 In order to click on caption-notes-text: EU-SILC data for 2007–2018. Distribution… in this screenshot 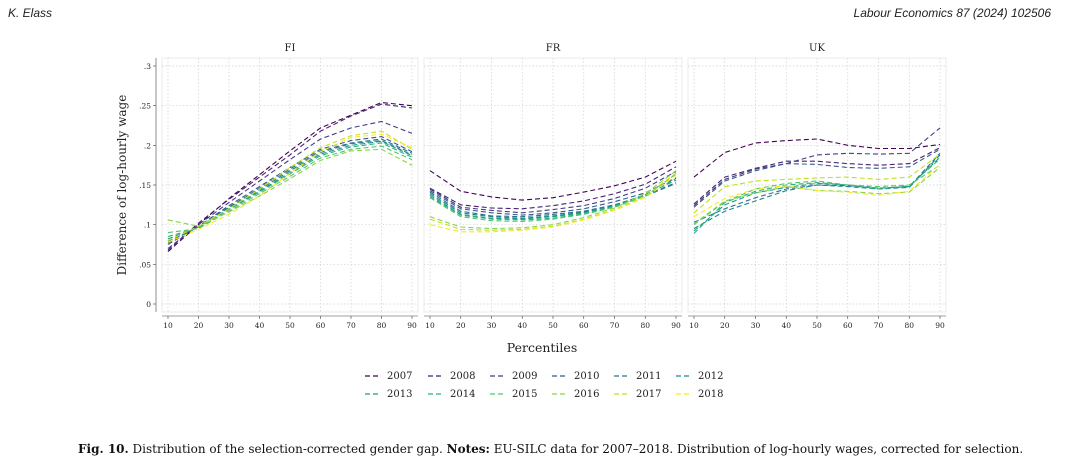, I will do `click(758, 449)`.